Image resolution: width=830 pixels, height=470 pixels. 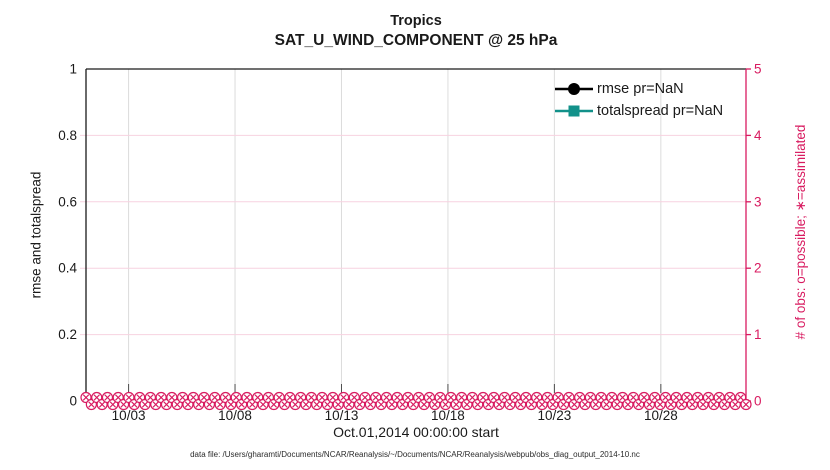 What do you see at coordinates (416, 40) in the screenshot?
I see `chart-subtitle: SAT_U_WIND_COMPONENT @ 25 hPa` at bounding box center [416, 40].